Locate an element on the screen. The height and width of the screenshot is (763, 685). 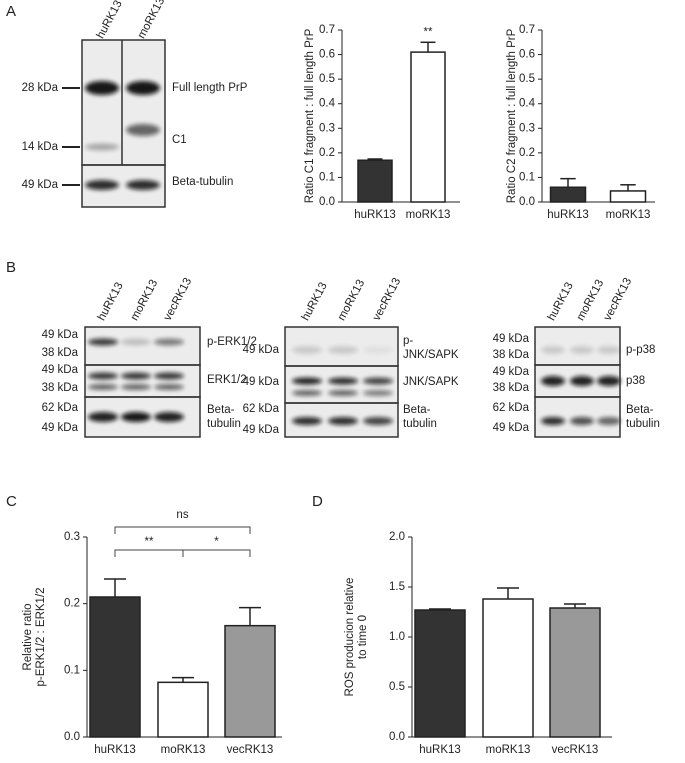
x-tick-label: vecRK13 is located at coordinates (575, 750).